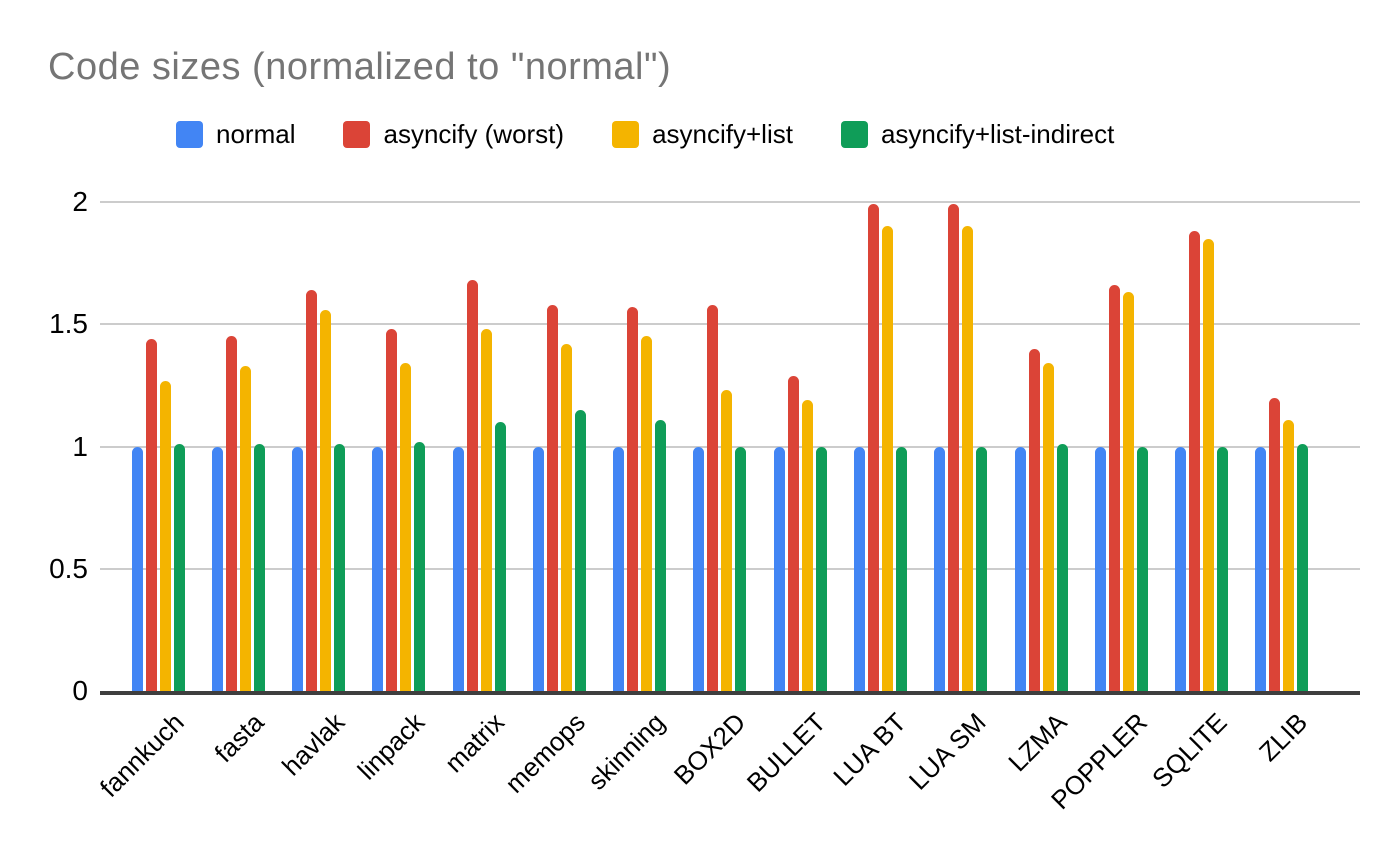 This screenshot has width=1379, height=852. What do you see at coordinates (238, 485) in the screenshot?
I see `bar-group: fasta` at bounding box center [238, 485].